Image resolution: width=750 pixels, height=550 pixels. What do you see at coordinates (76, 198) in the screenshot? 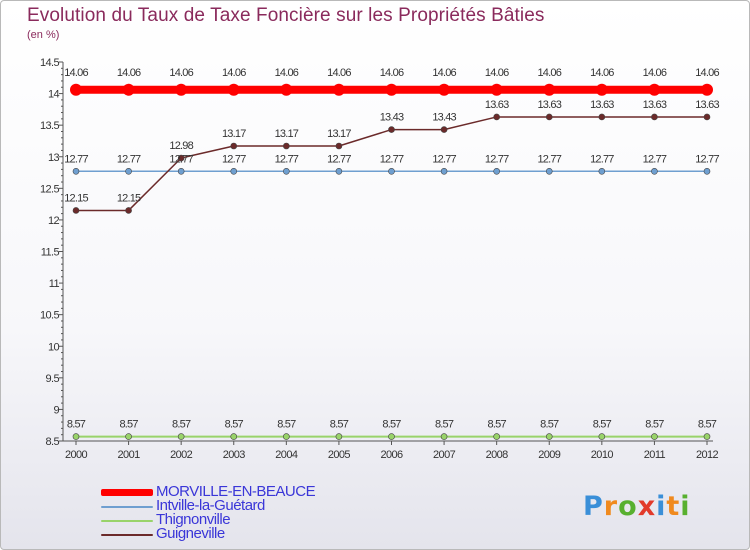
I see `data-label-guigneville: 12.15` at bounding box center [76, 198].